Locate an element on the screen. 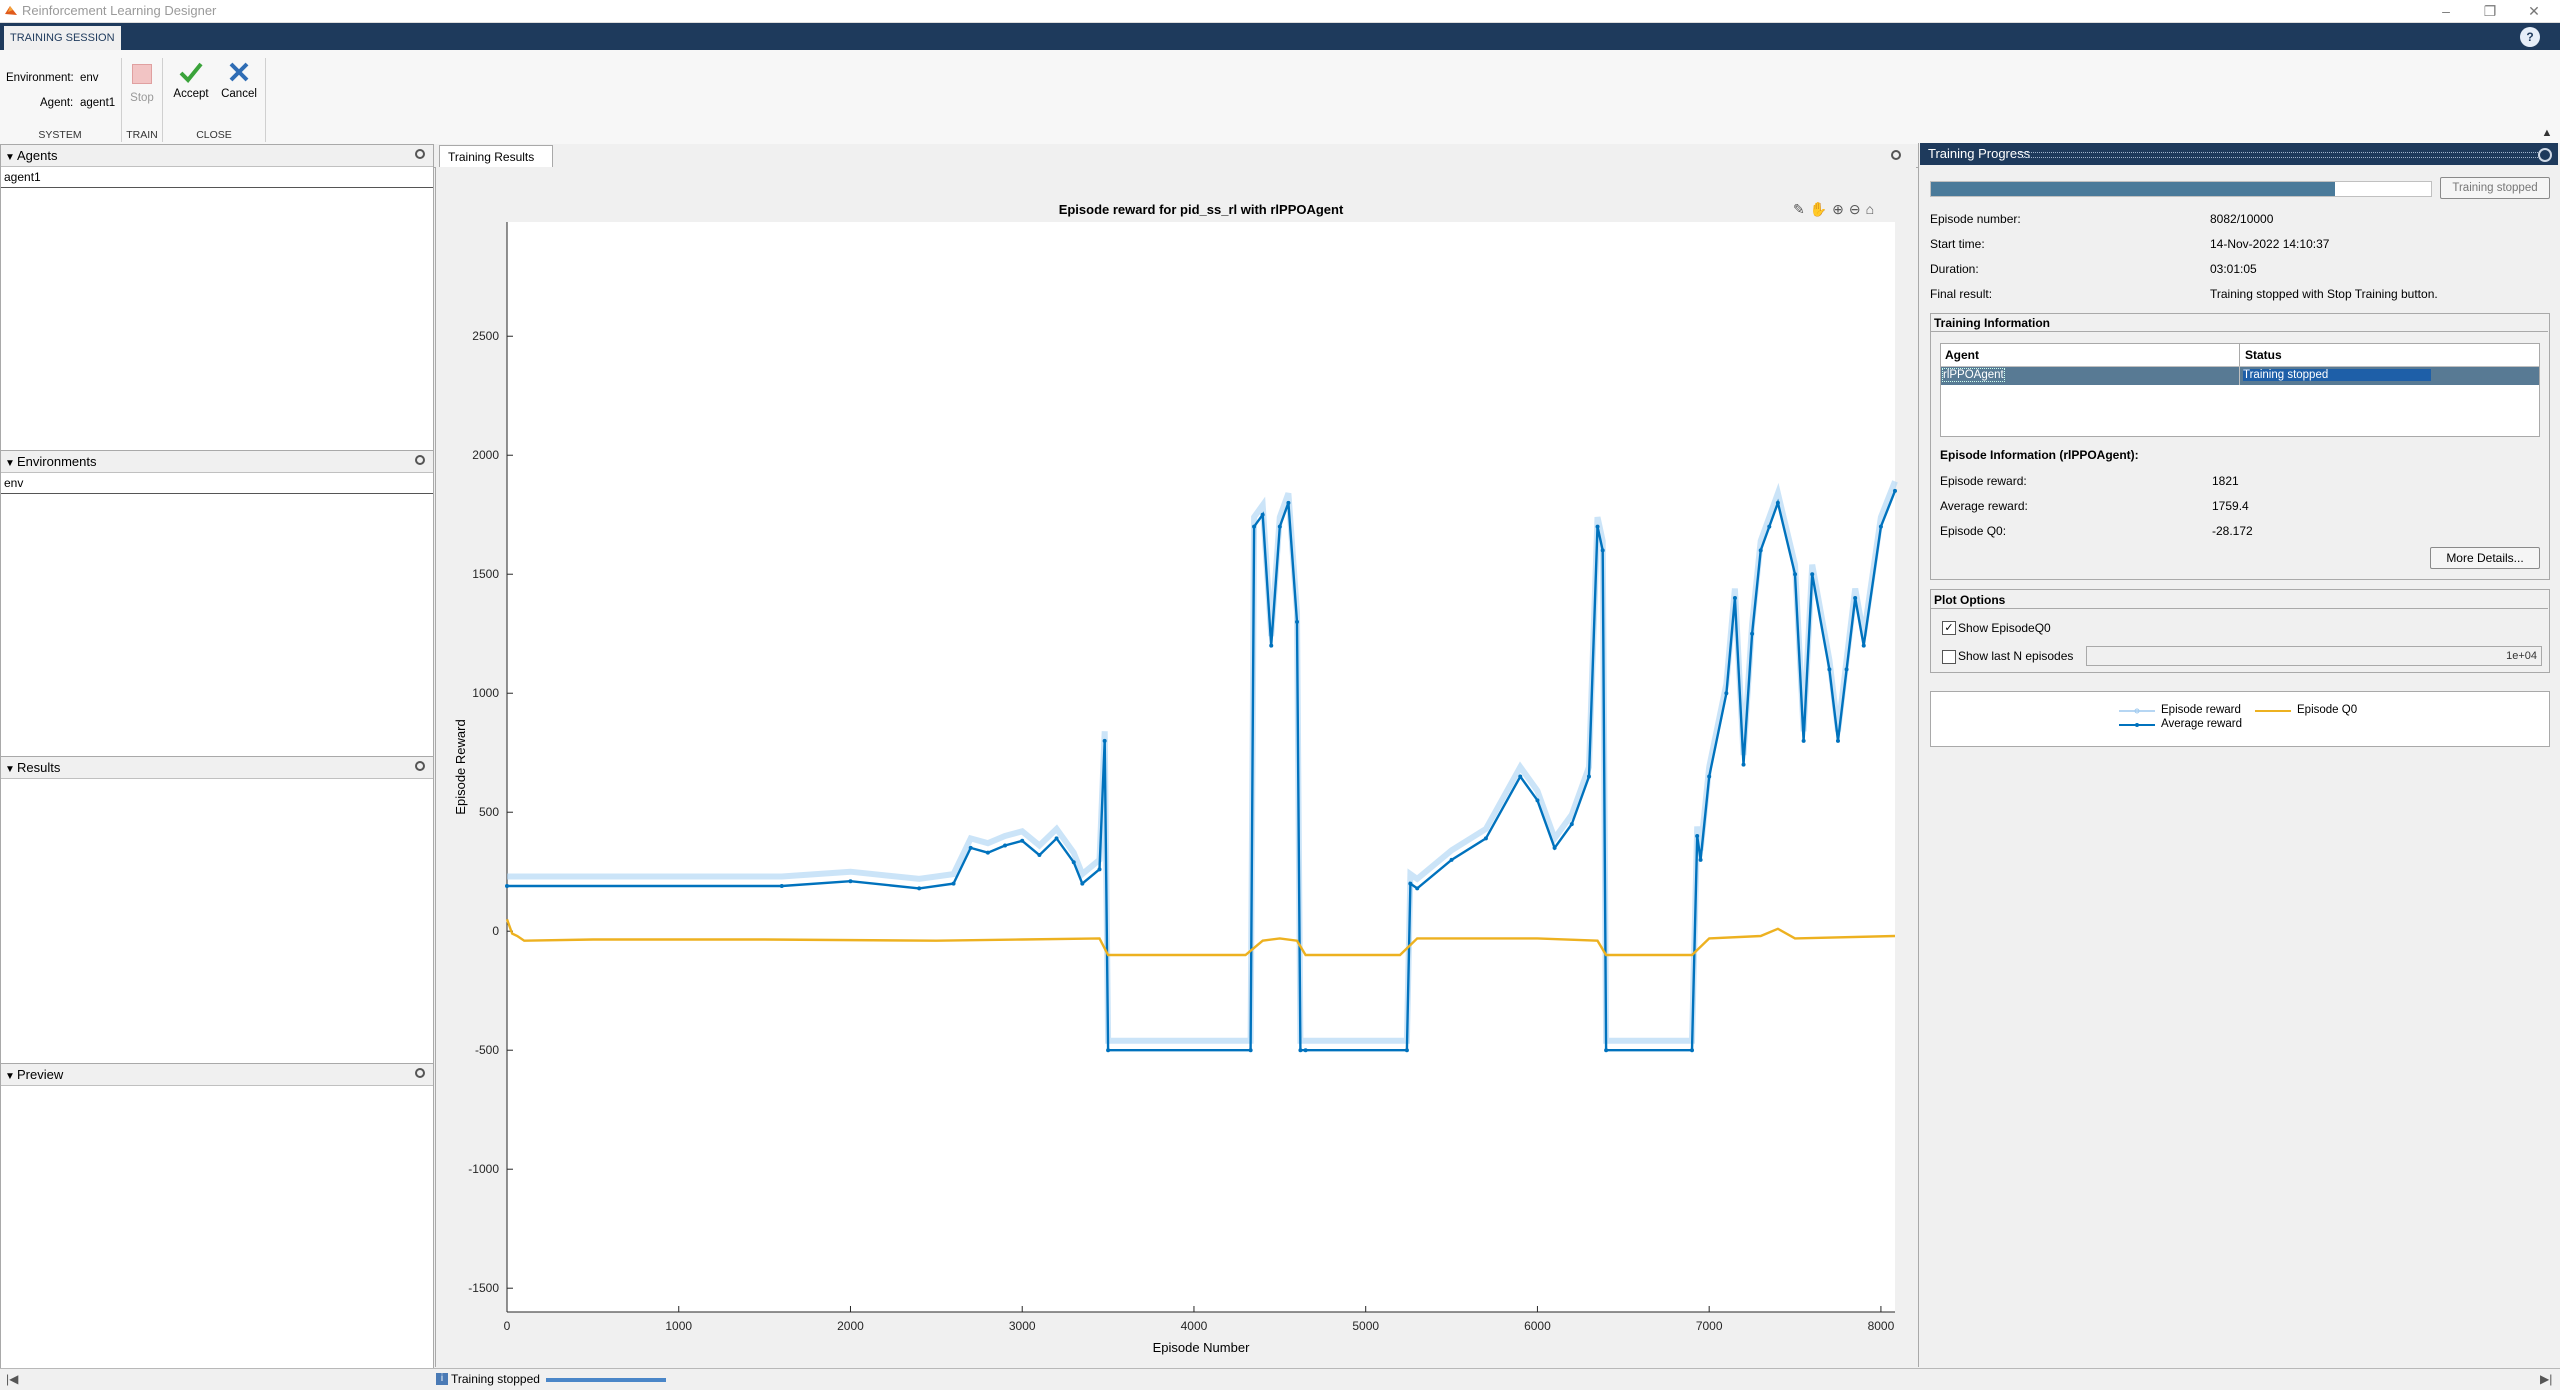  table-row: rlPPOAgent Training stopped is located at coordinates (2240, 376).